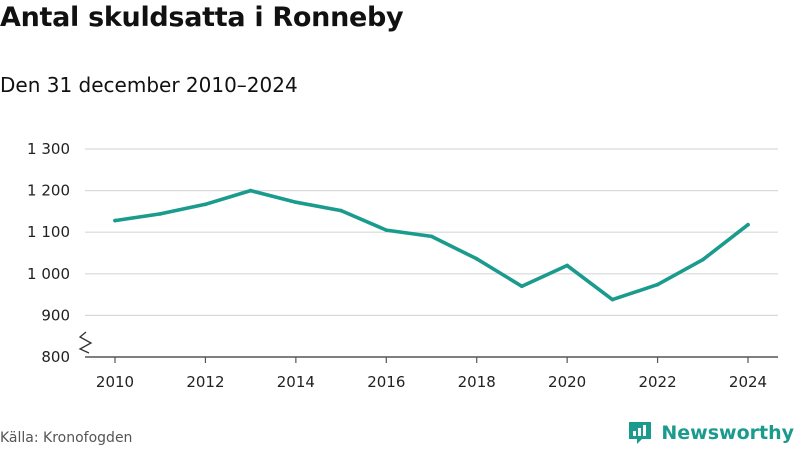 The image size is (800, 450). I want to click on y-axis-ticks: 800 900 1 000 1 100 1 200 1 300, so click(48, 253).